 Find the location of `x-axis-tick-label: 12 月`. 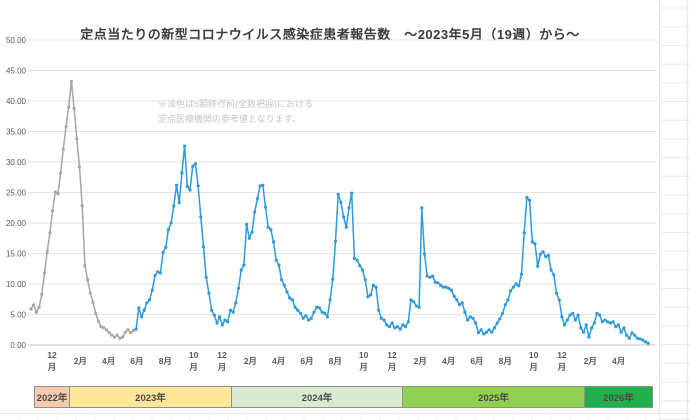

x-axis-tick-label: 12 月 is located at coordinates (52, 361).